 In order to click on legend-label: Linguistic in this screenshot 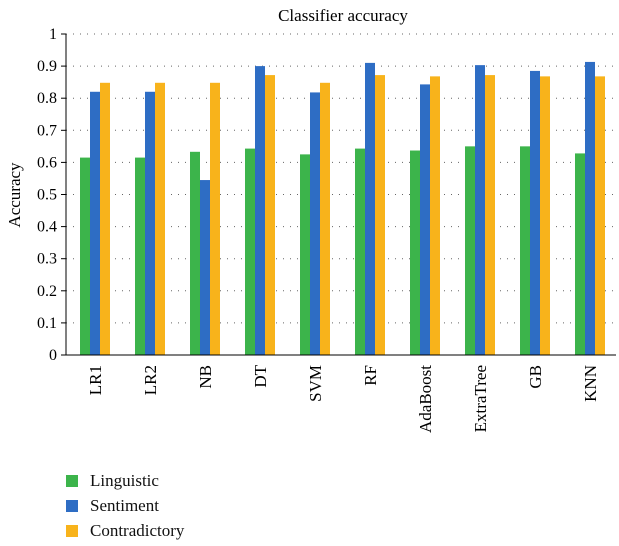, I will do `click(124, 480)`.